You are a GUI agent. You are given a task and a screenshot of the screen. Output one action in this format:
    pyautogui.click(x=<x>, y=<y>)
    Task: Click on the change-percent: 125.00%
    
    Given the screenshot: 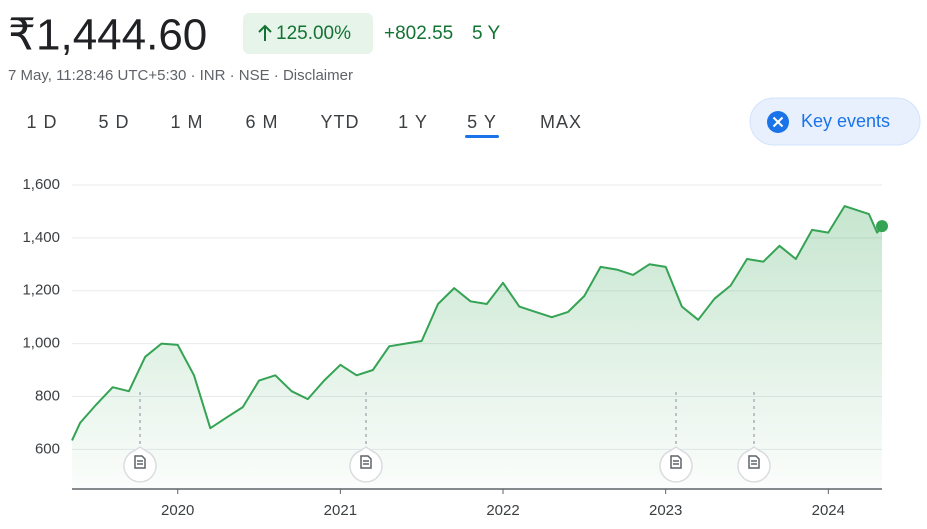 What is the action you would take?
    pyautogui.click(x=313, y=33)
    